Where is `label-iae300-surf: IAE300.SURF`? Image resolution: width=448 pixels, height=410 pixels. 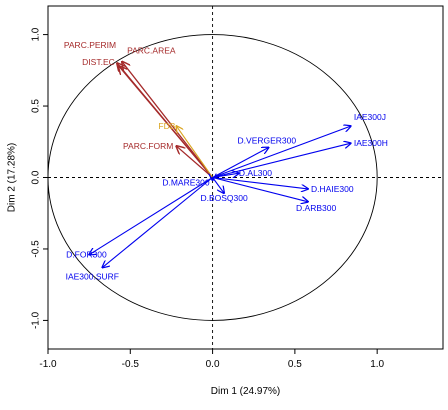 label-iae300-surf: IAE300.SURF is located at coordinates (92, 277).